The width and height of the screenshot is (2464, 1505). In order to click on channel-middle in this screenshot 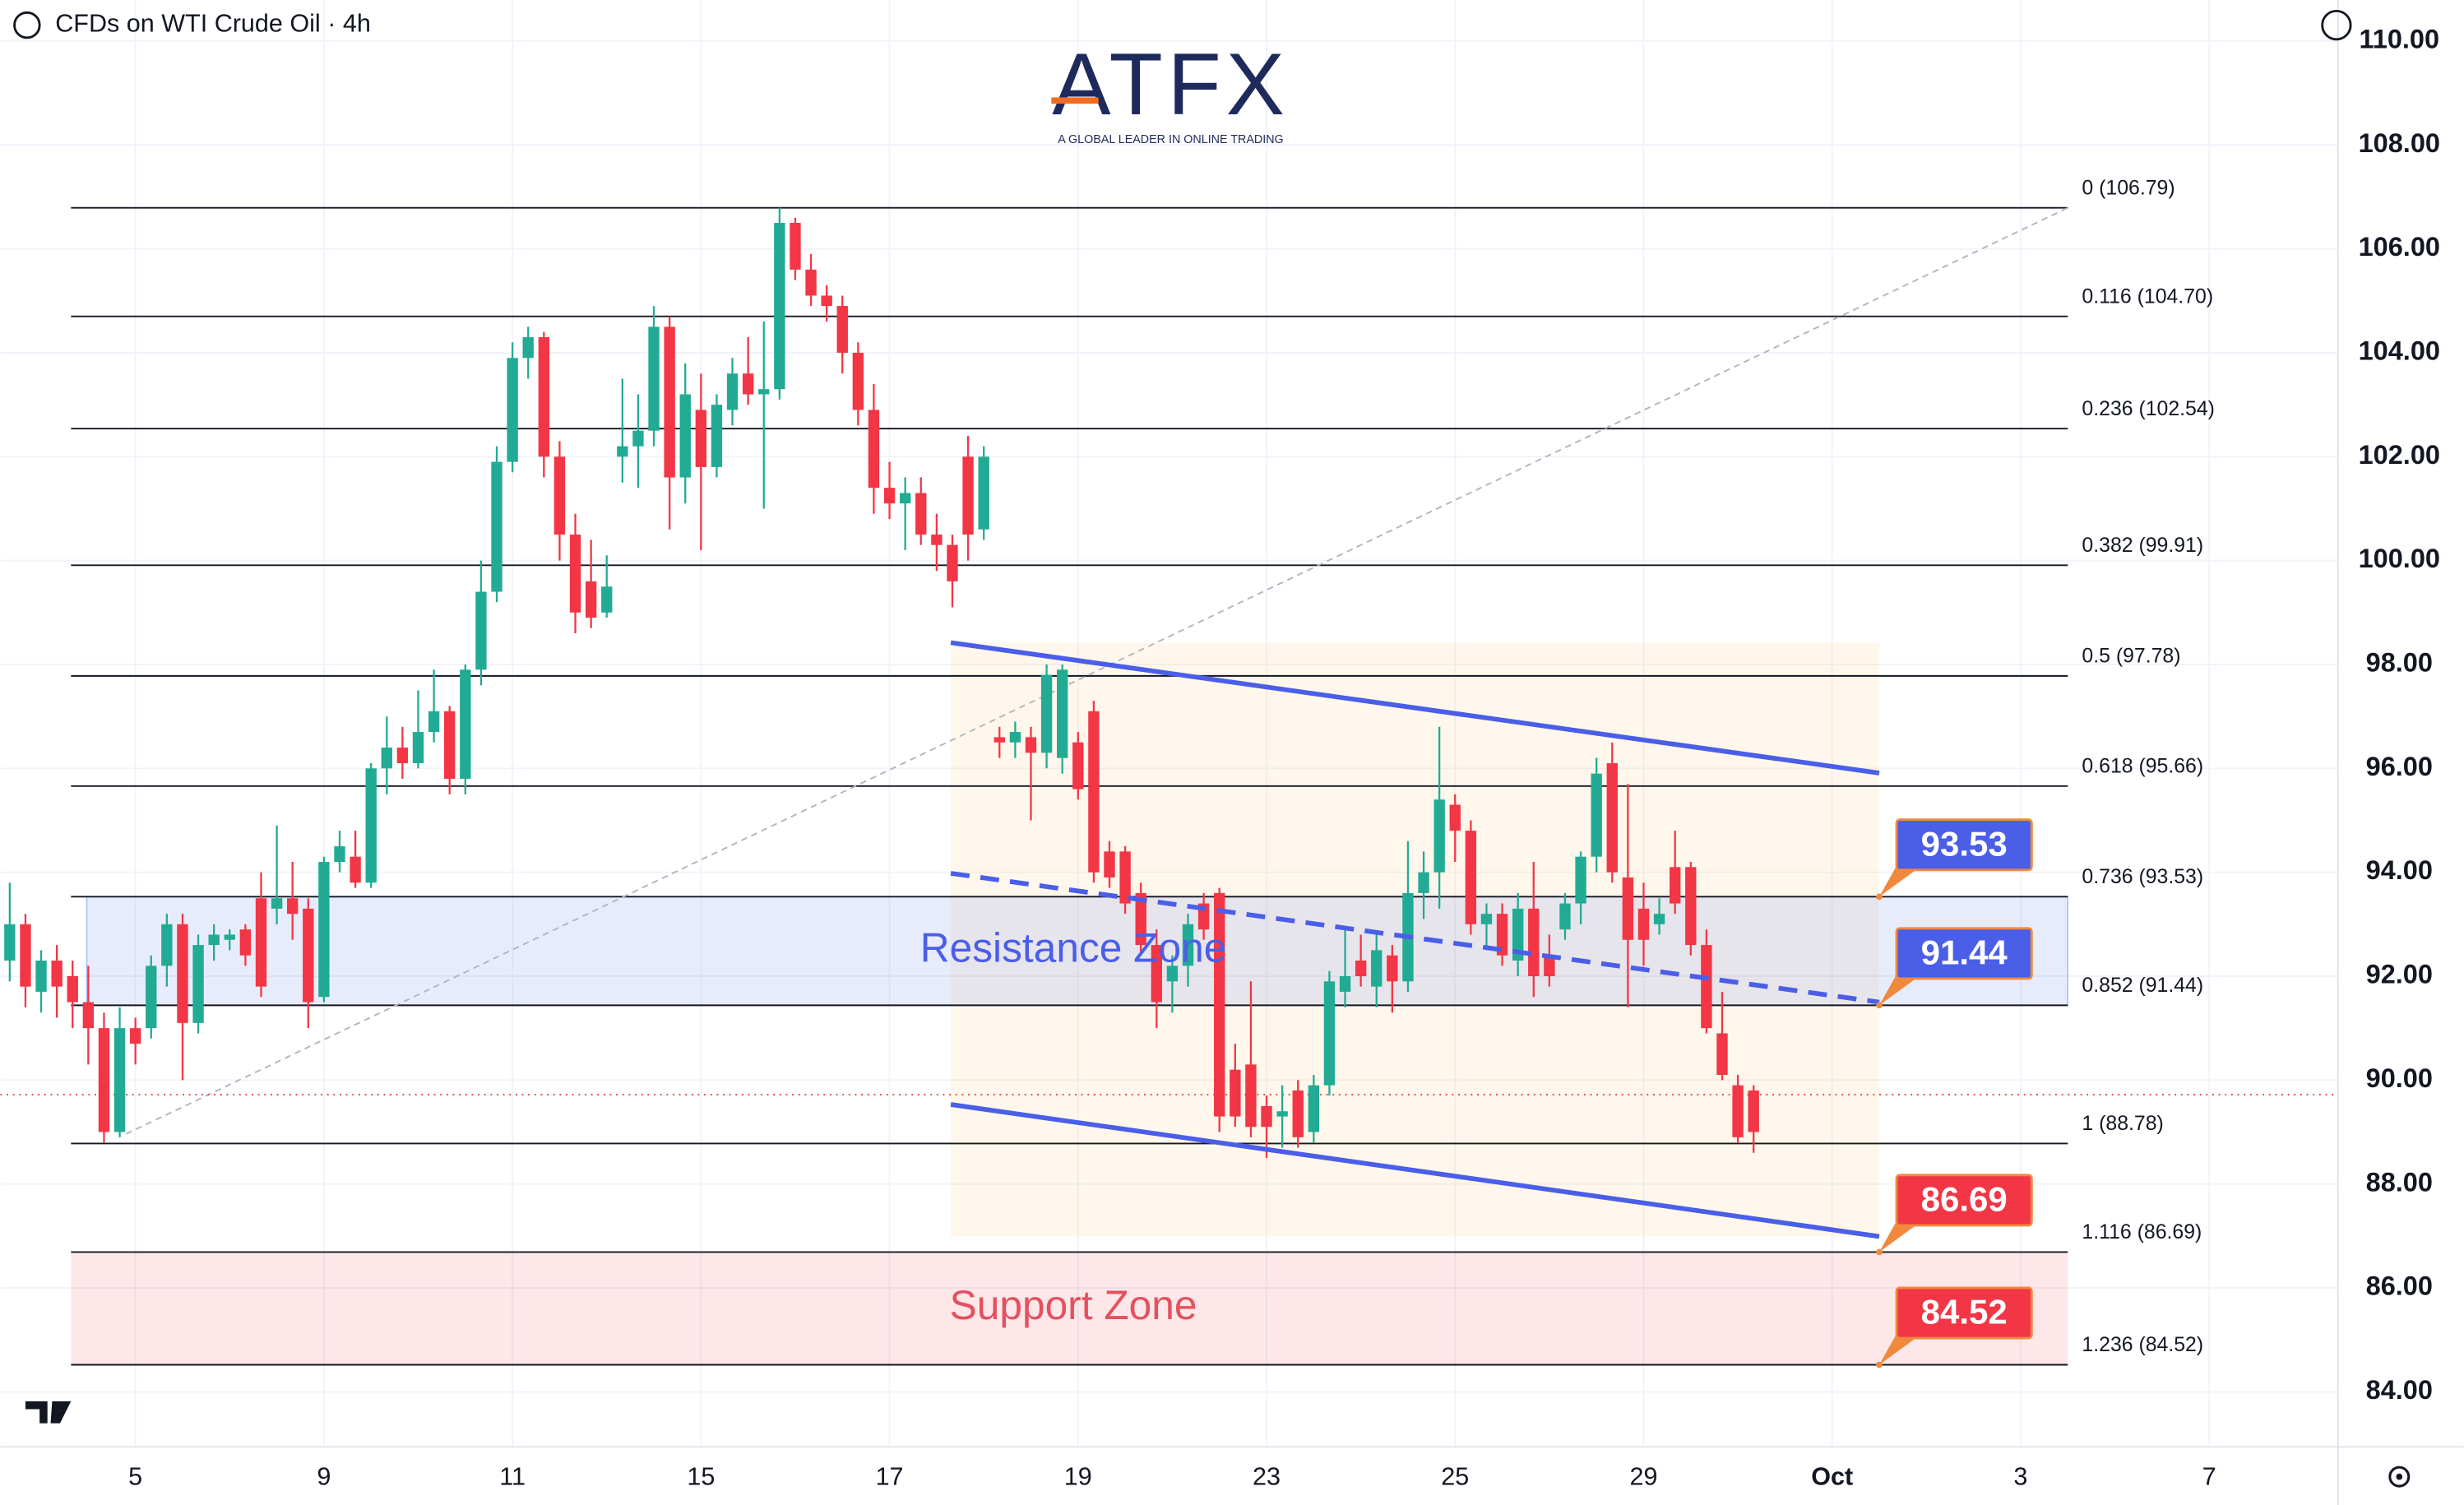, I will do `click(1415, 938)`.